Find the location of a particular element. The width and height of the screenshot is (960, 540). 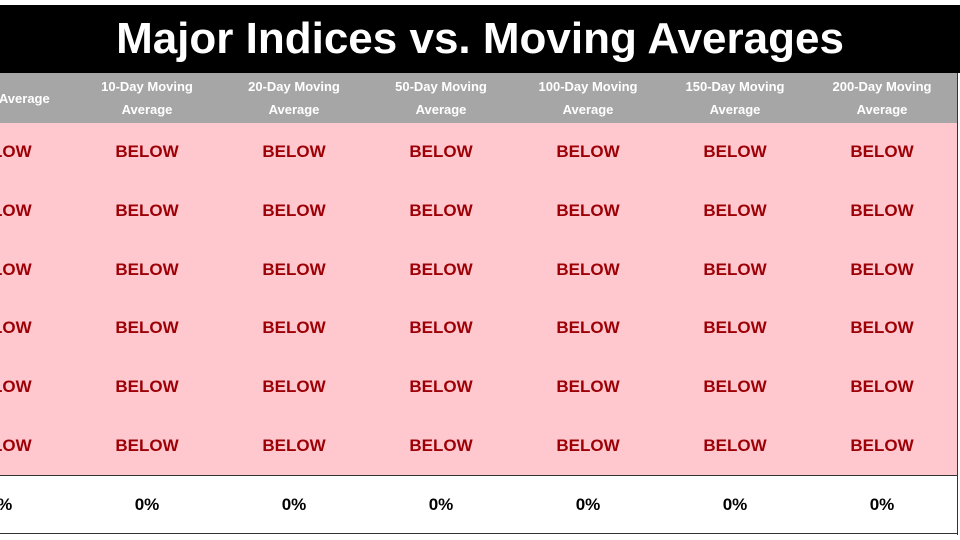

column-border is located at coordinates (957, 304).